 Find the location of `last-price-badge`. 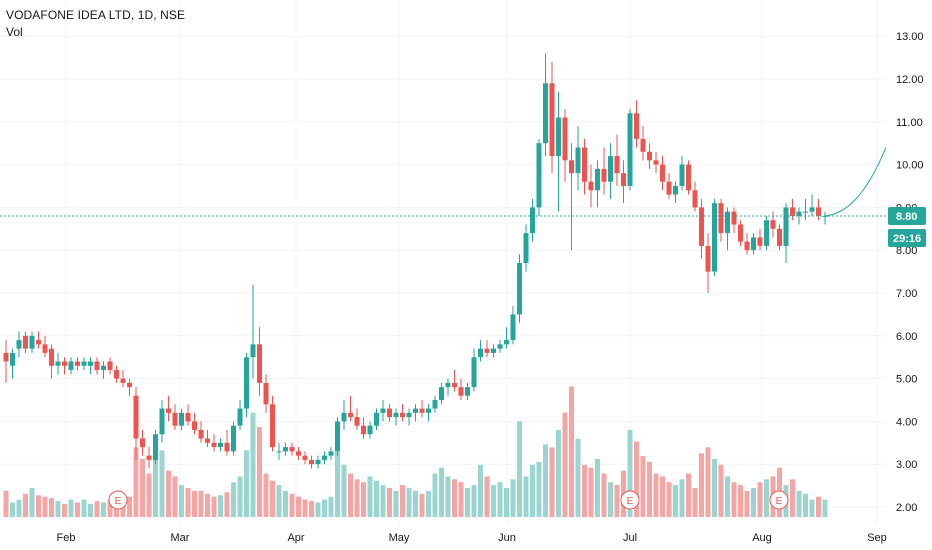

last-price-badge is located at coordinates (907, 215).